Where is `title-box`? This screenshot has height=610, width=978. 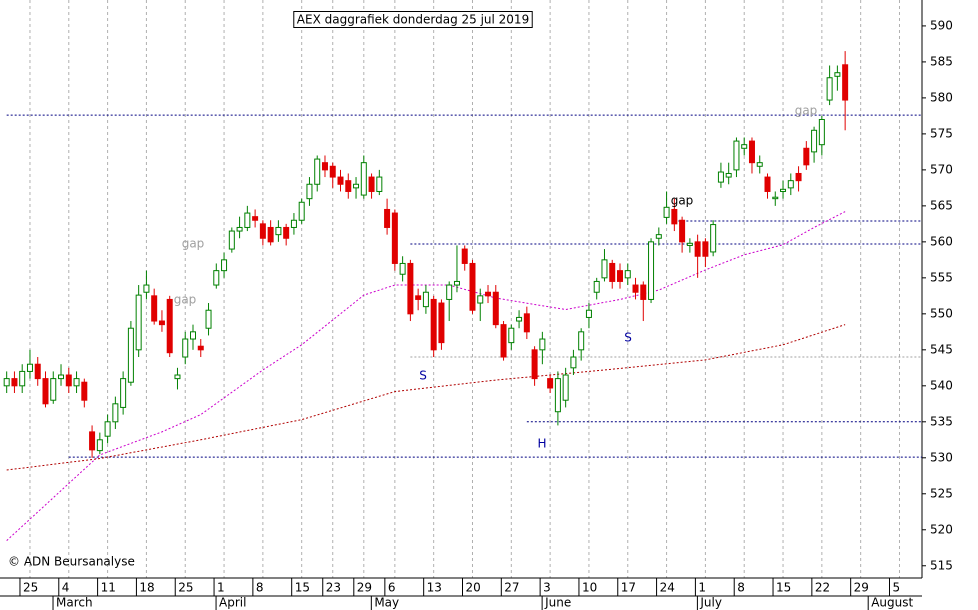
title-box is located at coordinates (413, 19).